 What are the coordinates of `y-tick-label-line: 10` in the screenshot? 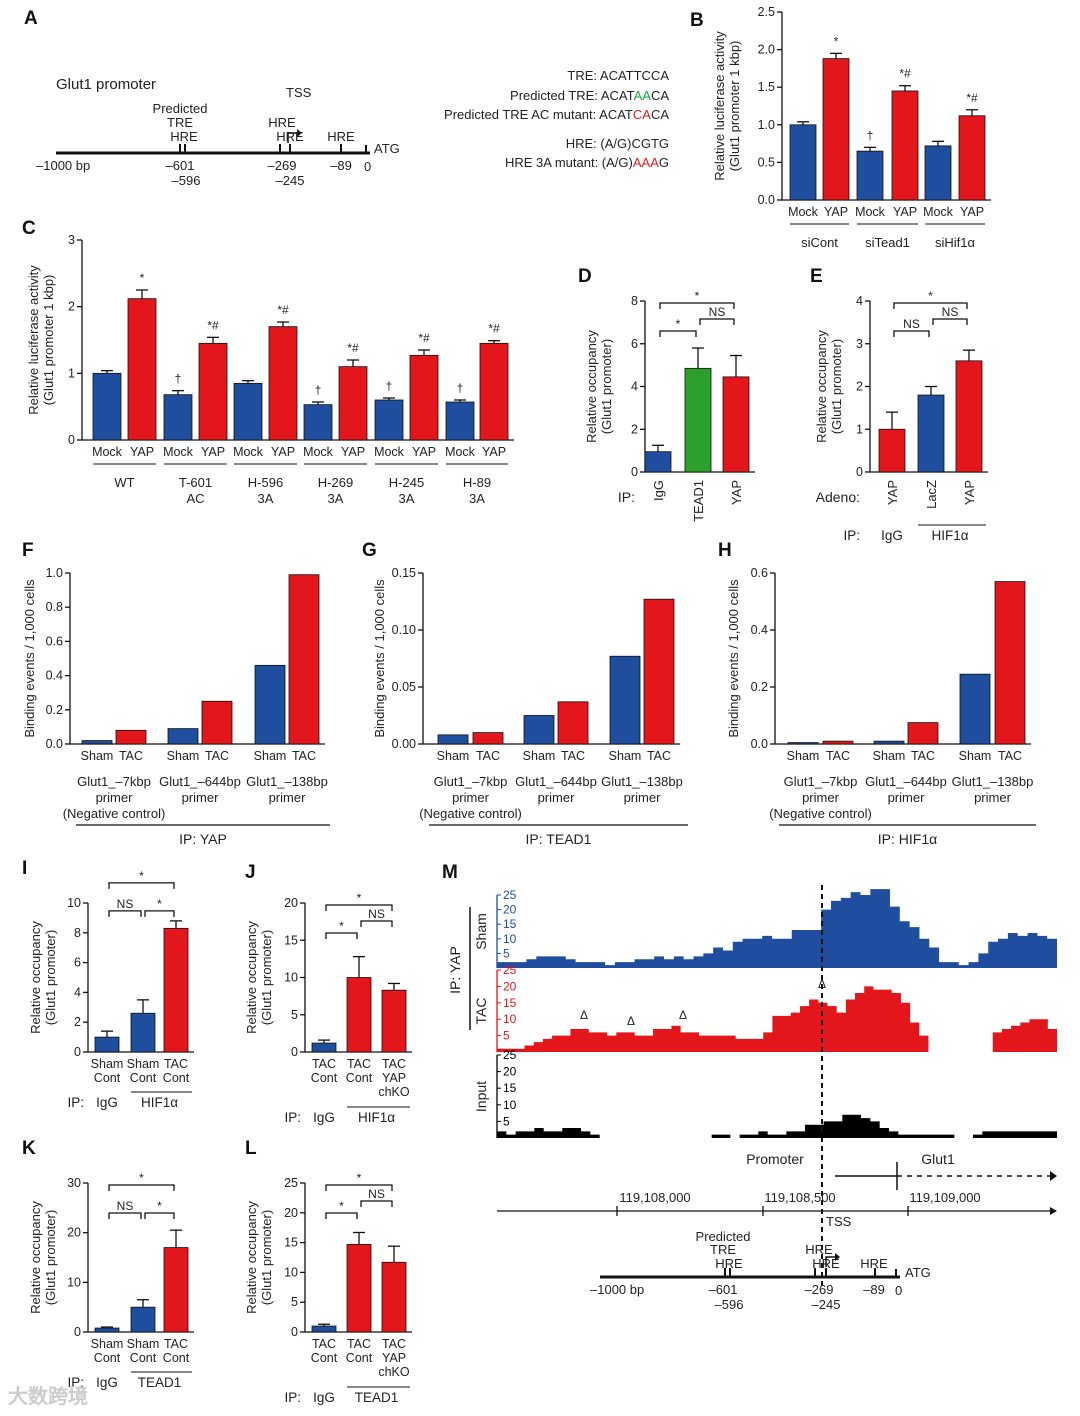 It's located at (74, 1282).